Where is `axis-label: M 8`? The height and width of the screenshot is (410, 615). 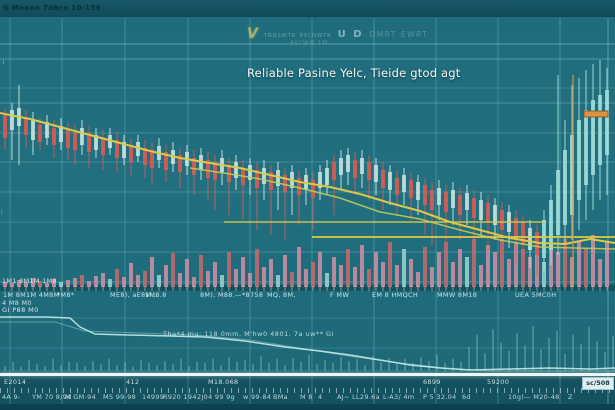 axis-label: M 8 is located at coordinates (306, 397).